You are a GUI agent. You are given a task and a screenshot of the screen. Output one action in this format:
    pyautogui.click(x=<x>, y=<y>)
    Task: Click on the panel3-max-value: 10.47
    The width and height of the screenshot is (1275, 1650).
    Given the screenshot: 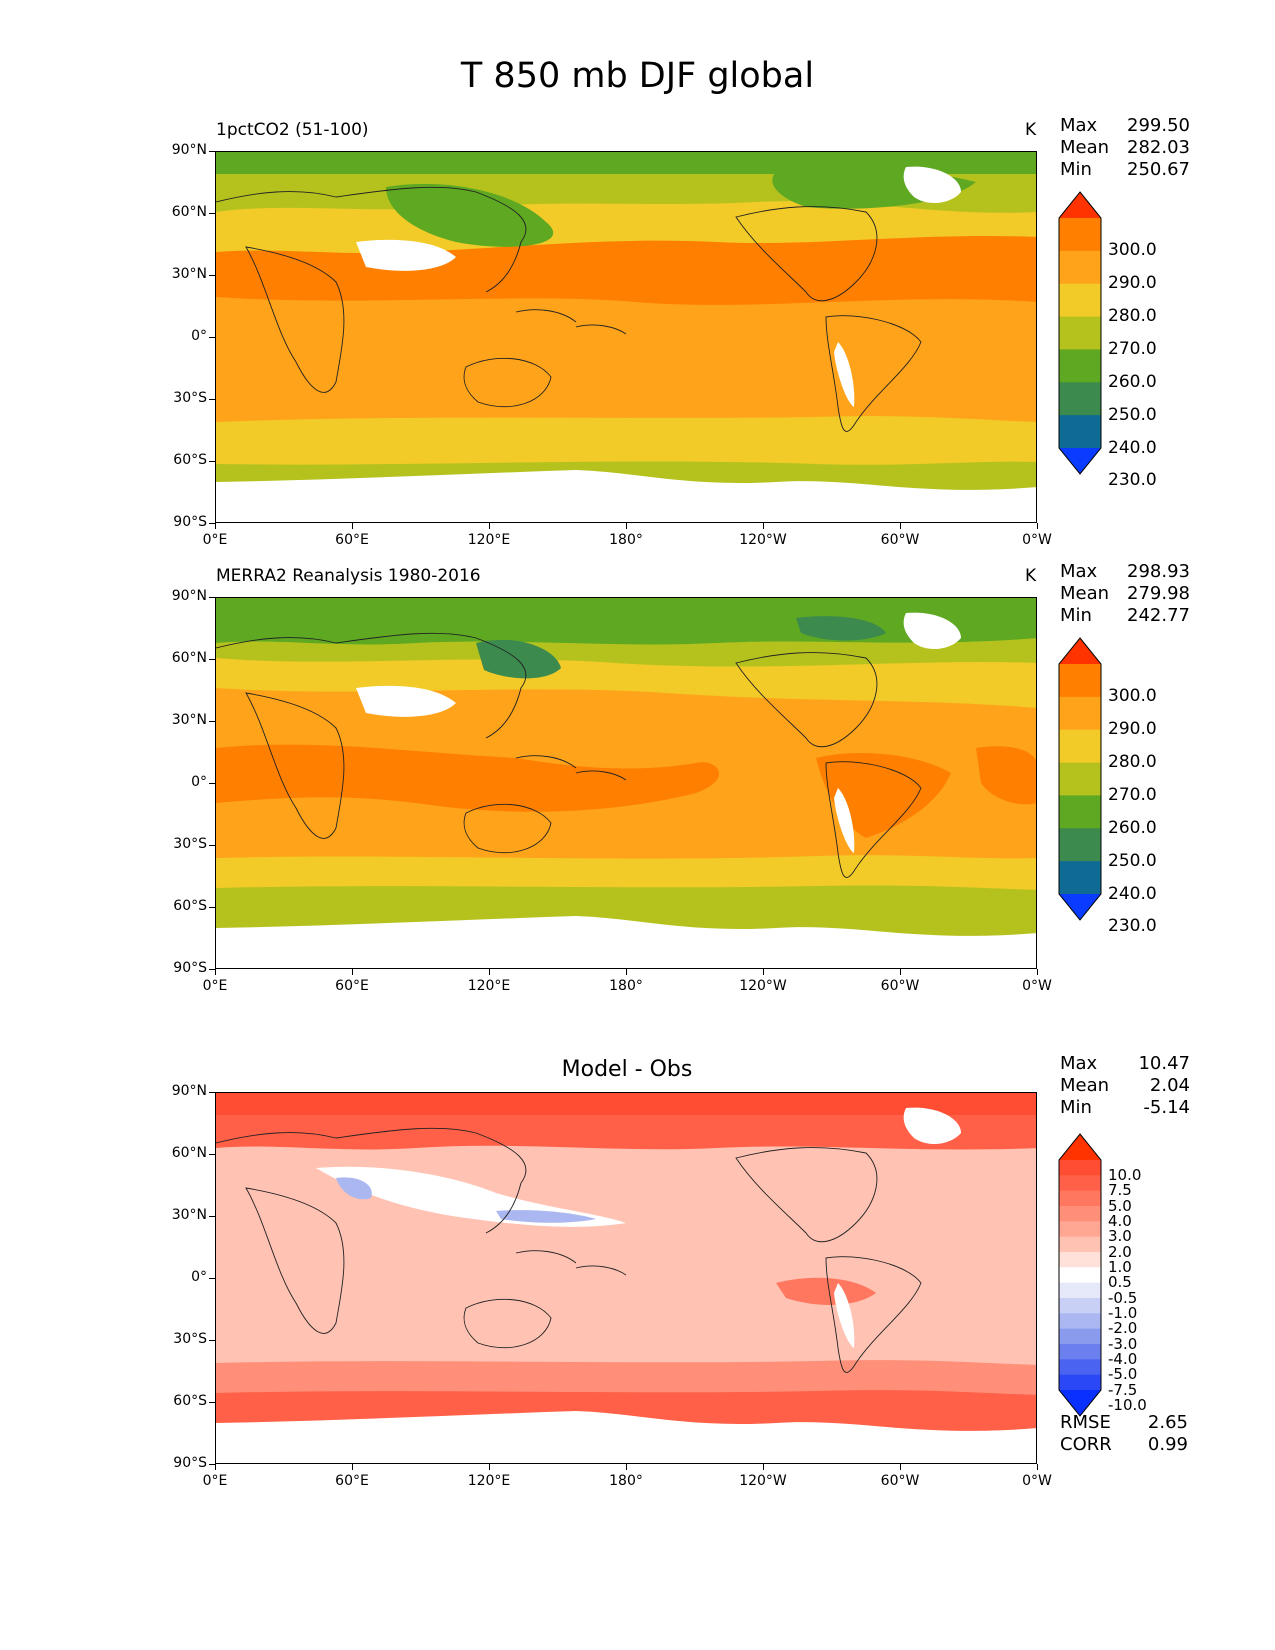 What is the action you would take?
    pyautogui.click(x=1164, y=1063)
    